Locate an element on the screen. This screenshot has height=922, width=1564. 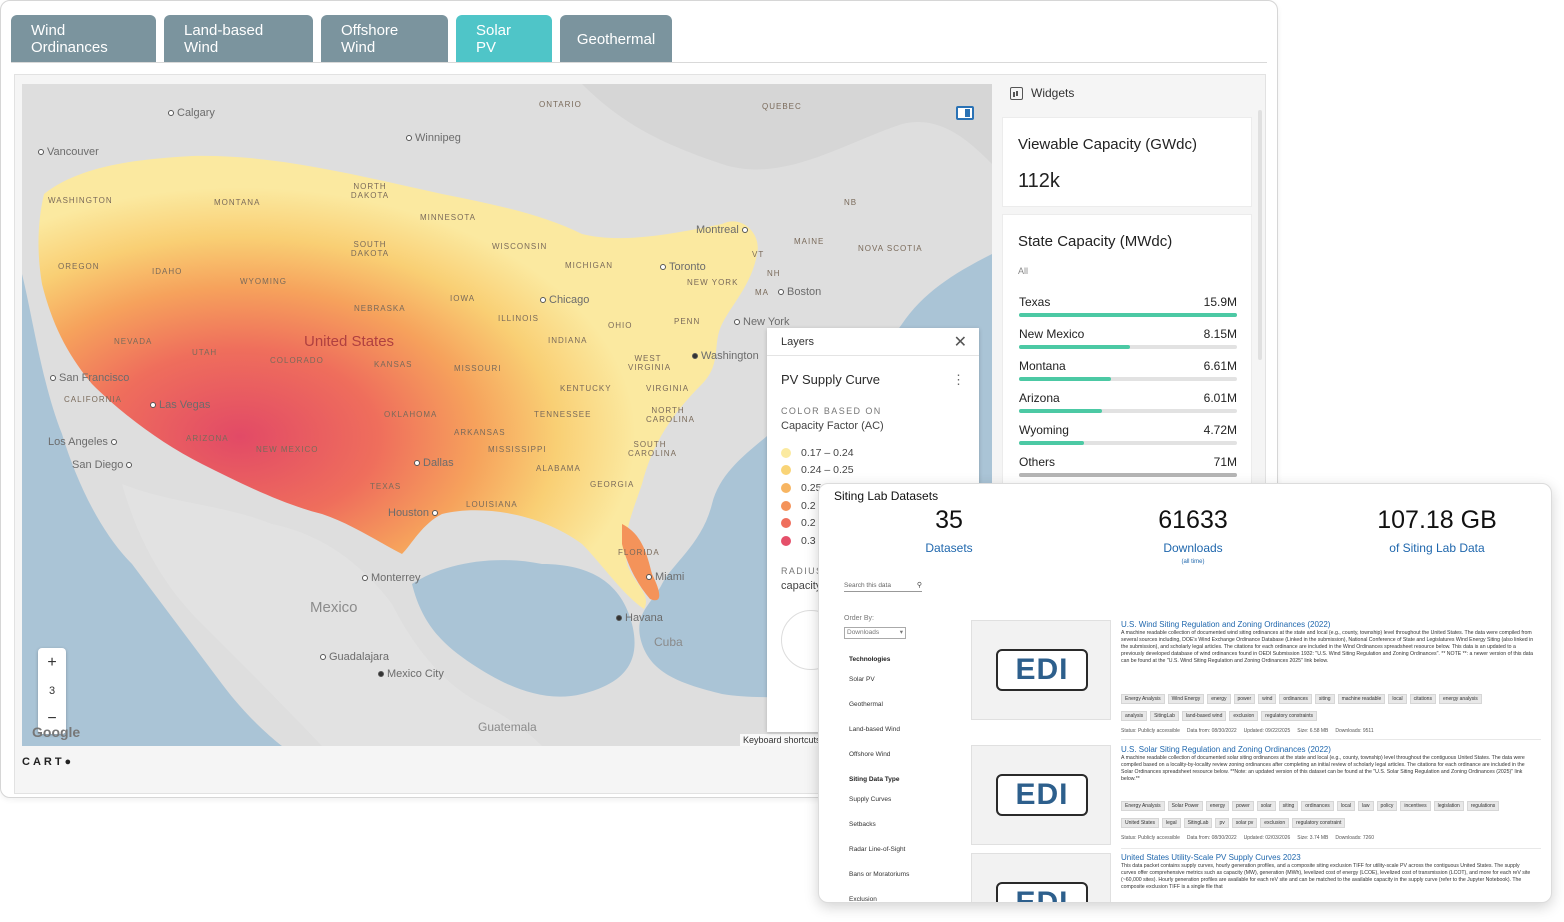
more-options-icon: ⋮ is located at coordinates (958, 379).